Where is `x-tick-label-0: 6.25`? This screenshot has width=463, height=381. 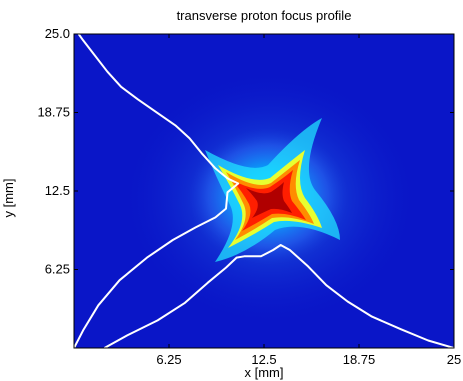
x-tick-label-0: 6.25 is located at coordinates (168, 359).